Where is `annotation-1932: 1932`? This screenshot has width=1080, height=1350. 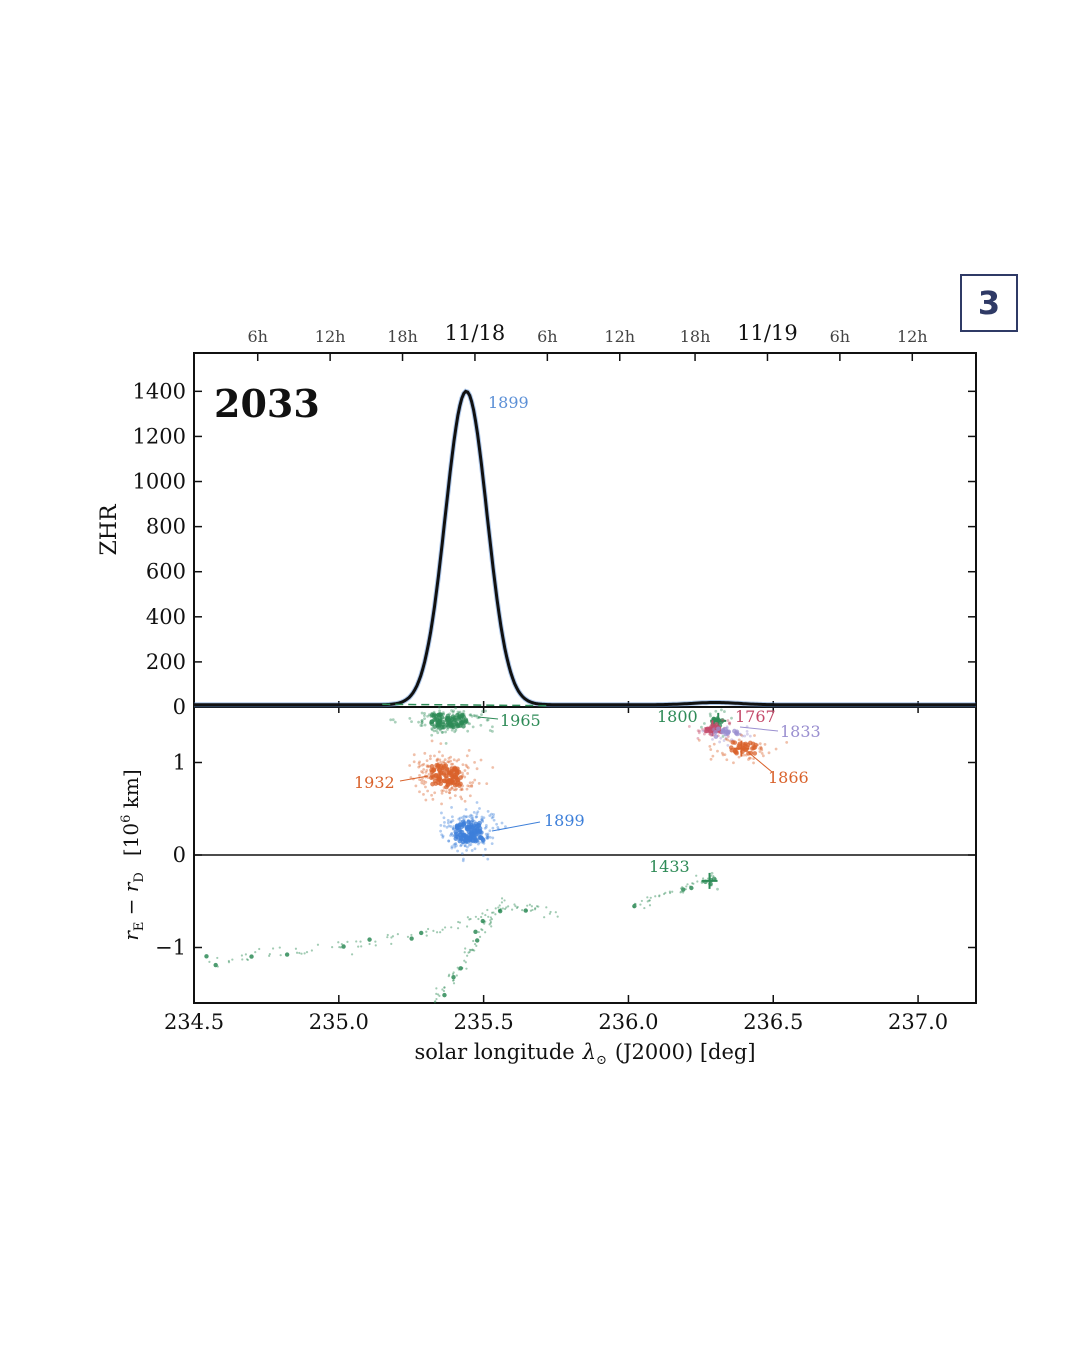 annotation-1932: 1932 is located at coordinates (374, 782).